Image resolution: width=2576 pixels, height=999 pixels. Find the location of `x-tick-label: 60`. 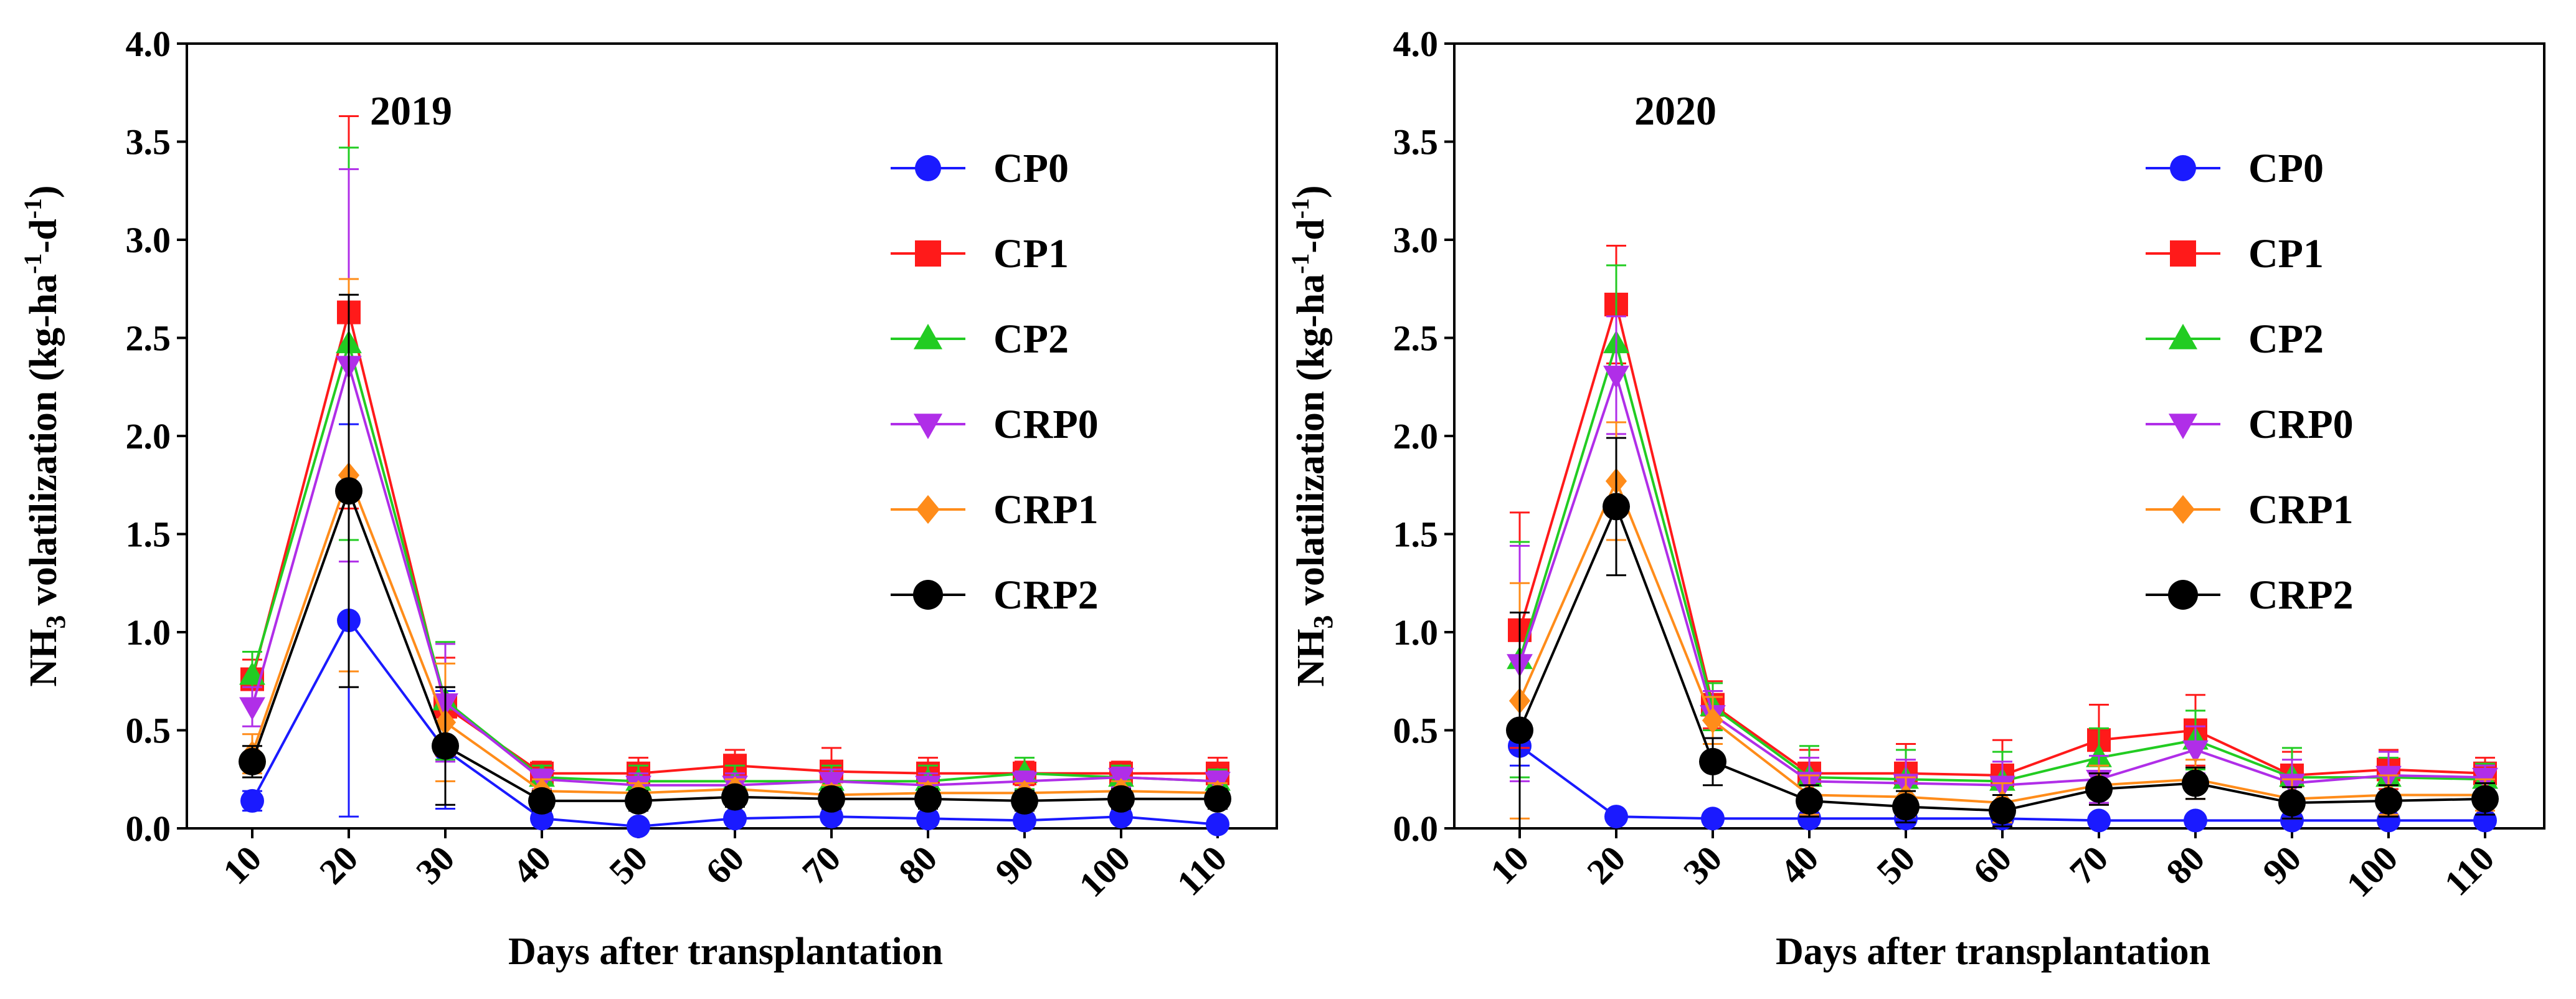

x-tick-label: 60 is located at coordinates (1992, 865).